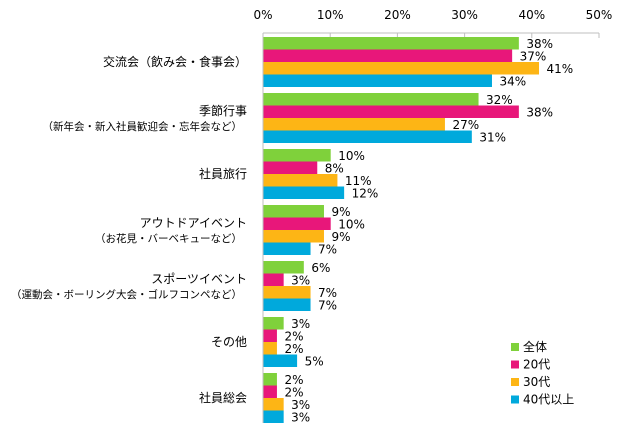 The width and height of the screenshot is (621, 439). Describe the element at coordinates (193, 223) in the screenshot. I see `category-label: アウトドアイベント` at that location.